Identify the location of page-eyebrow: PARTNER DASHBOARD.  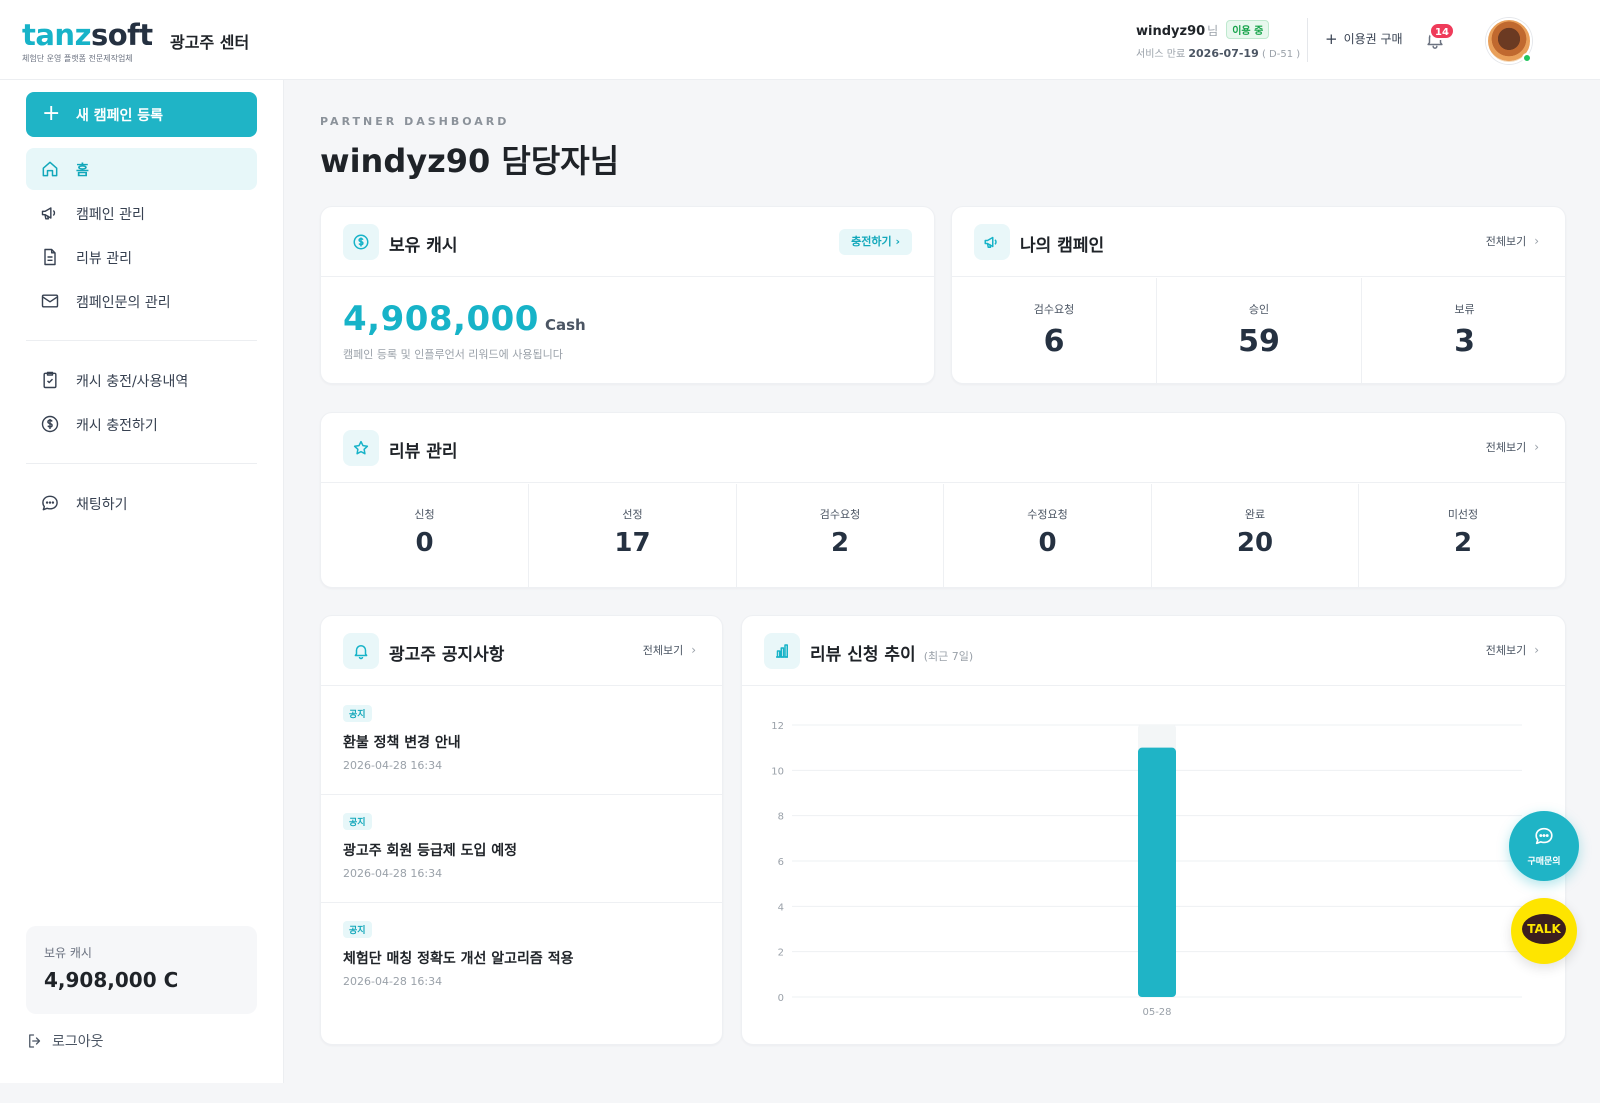
(415, 121).